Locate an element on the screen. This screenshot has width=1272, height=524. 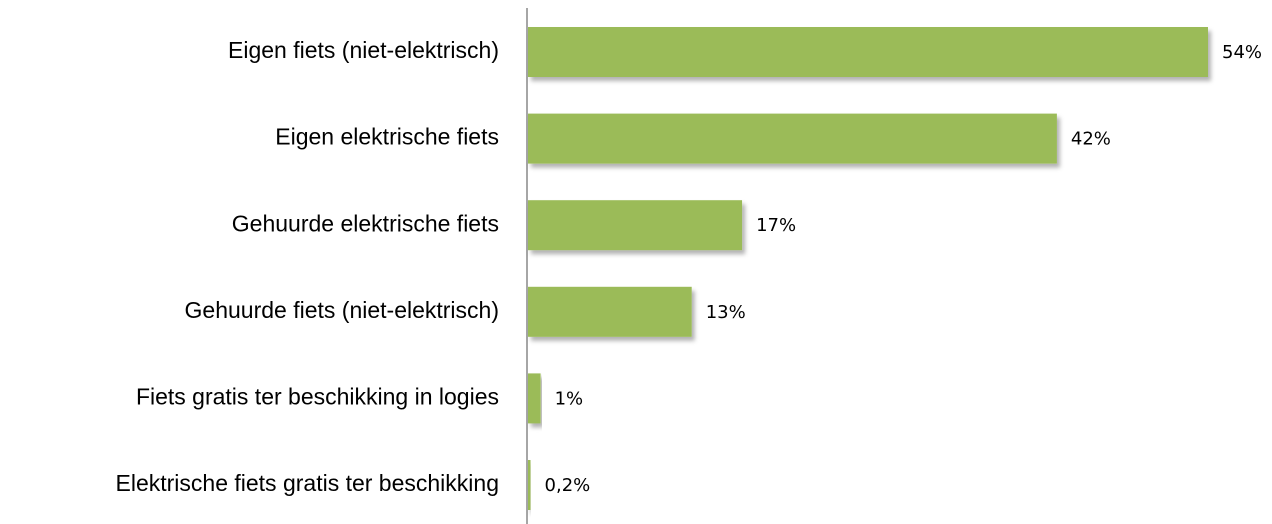
value-label: 13% is located at coordinates (726, 312).